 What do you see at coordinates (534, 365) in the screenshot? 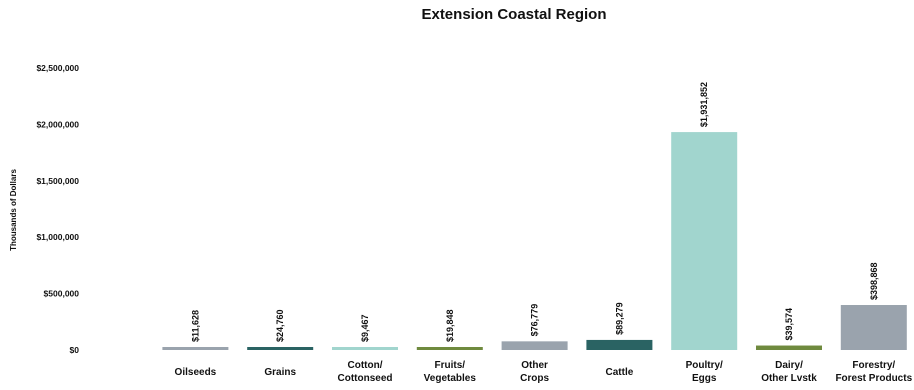
I see `x-tick-label: Other` at bounding box center [534, 365].